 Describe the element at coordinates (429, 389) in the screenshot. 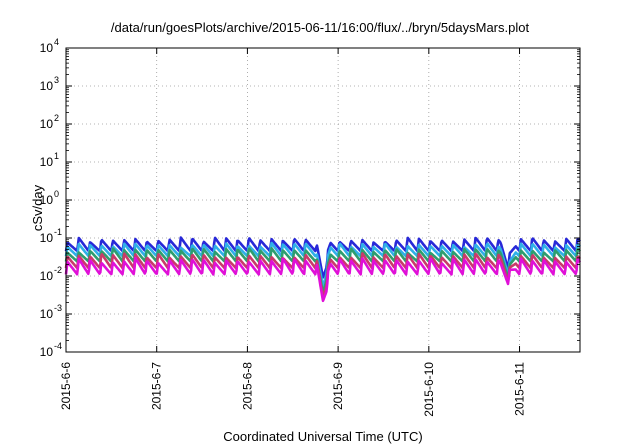

I see `x-tick-label: 2015-6-10` at that location.